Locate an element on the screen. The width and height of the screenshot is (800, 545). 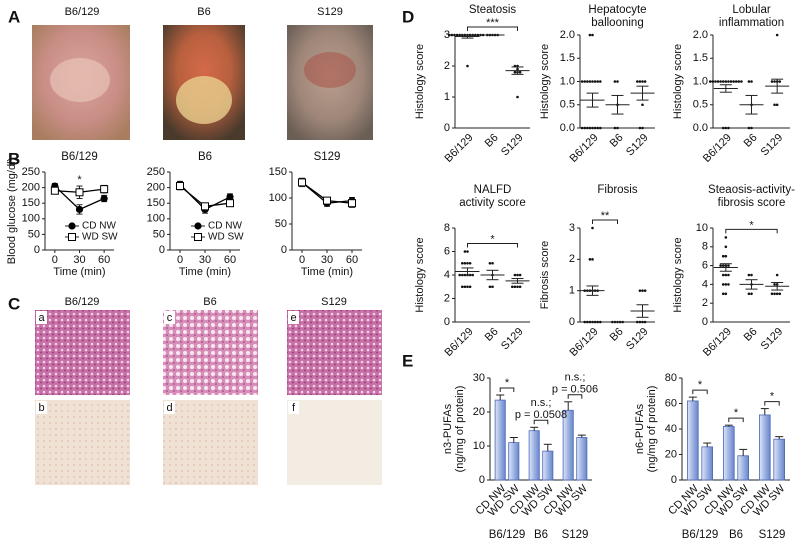
x-tick-label: B6 is located at coordinates (751, 335).